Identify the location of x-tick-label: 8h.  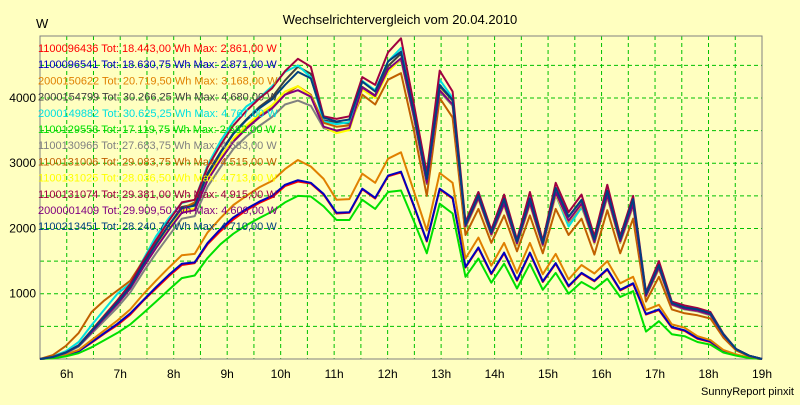
(173, 374).